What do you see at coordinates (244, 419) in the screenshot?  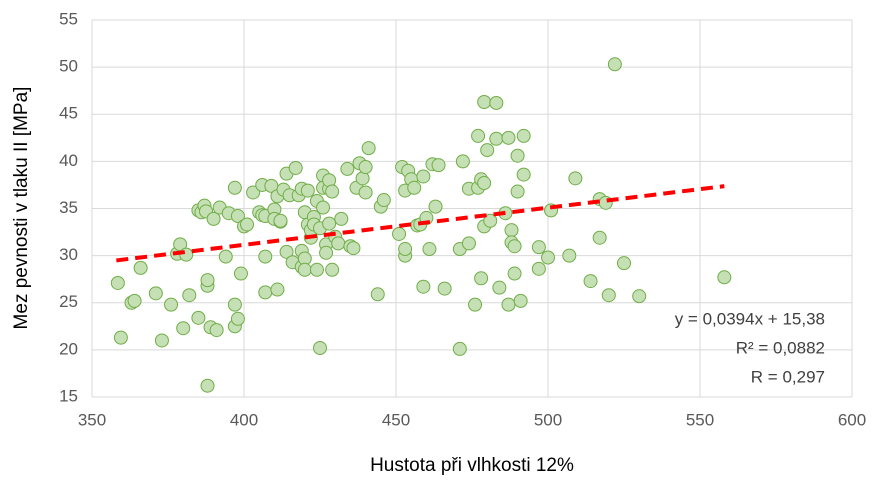 I see `x-tick-label: 400` at bounding box center [244, 419].